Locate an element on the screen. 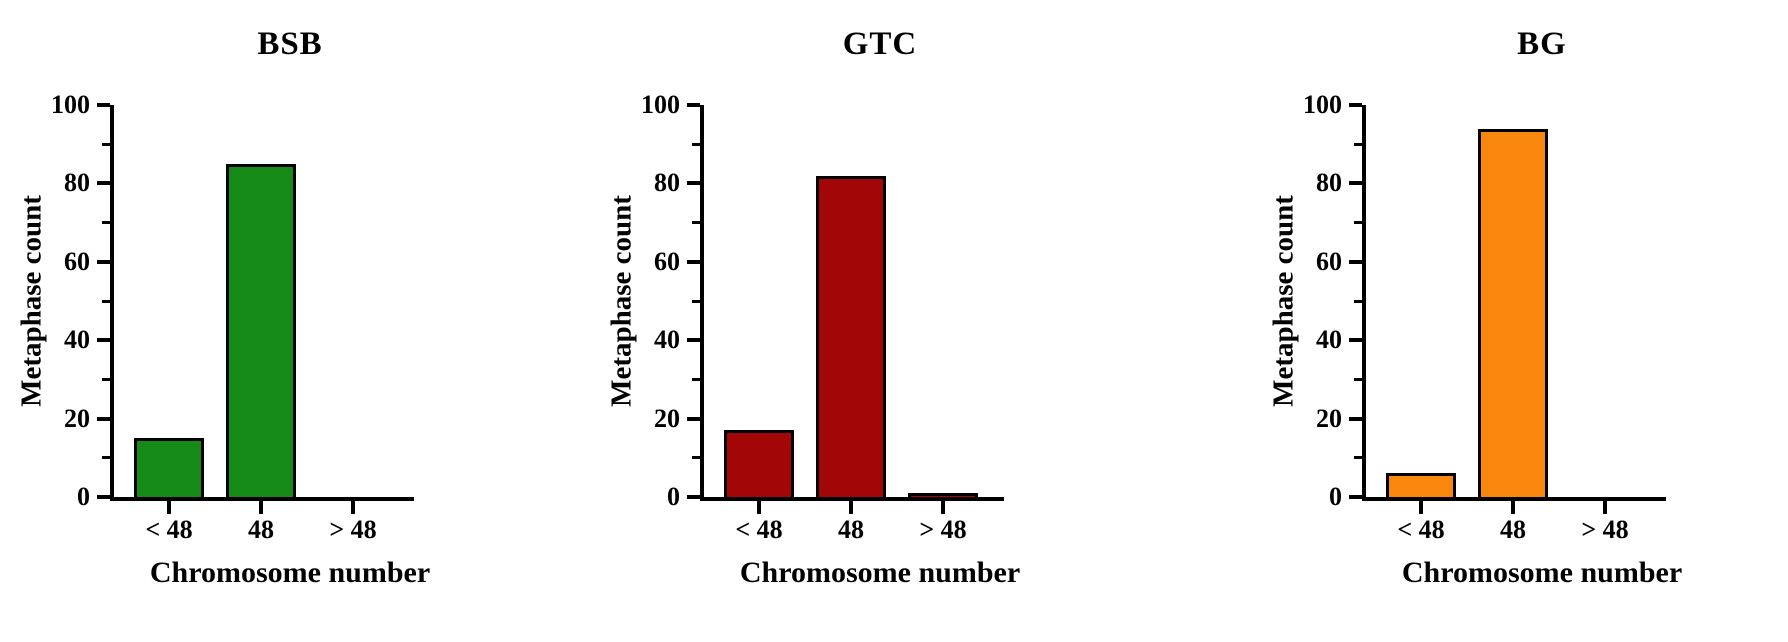 Image resolution: width=1788 pixels, height=642 pixels. chart-title: BG is located at coordinates (1542, 44).